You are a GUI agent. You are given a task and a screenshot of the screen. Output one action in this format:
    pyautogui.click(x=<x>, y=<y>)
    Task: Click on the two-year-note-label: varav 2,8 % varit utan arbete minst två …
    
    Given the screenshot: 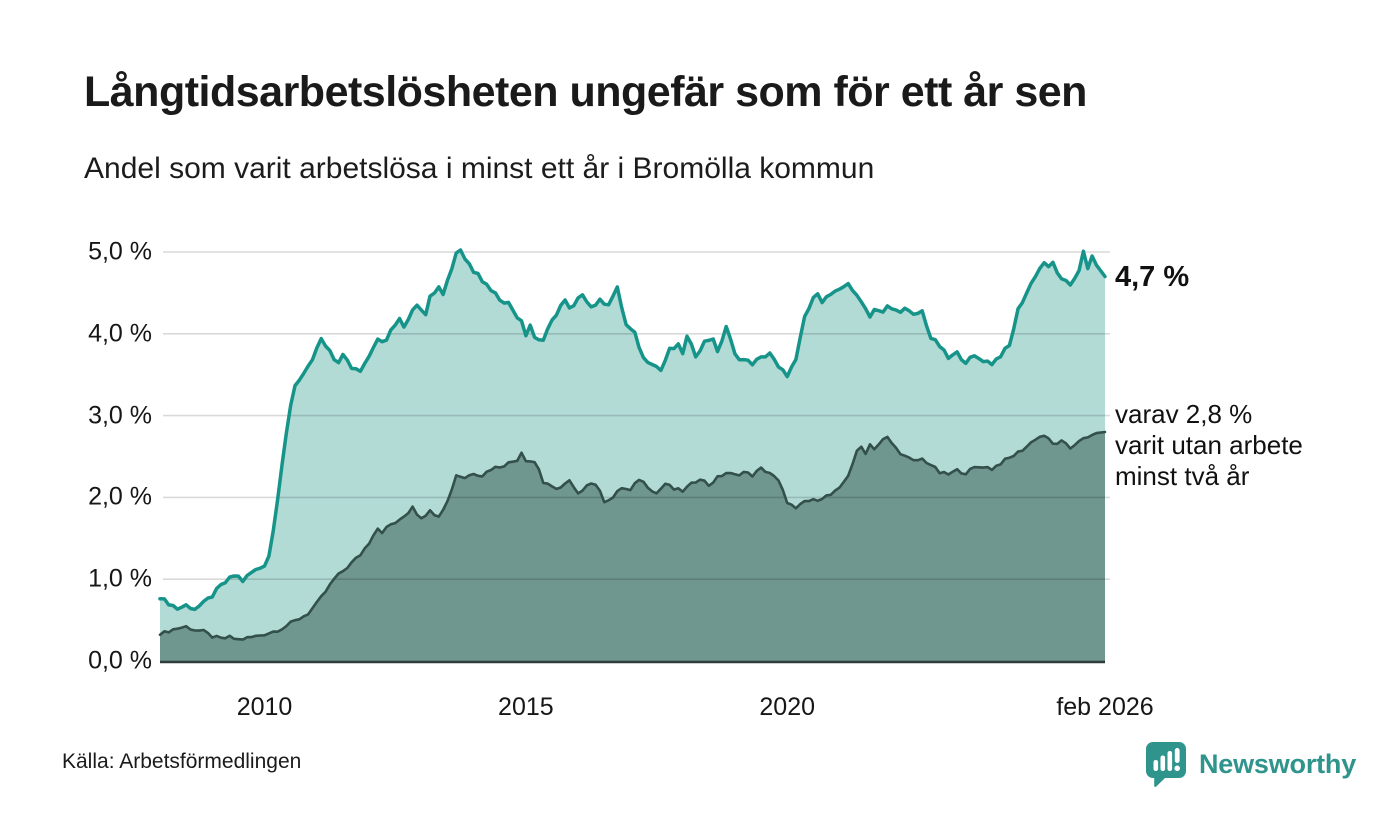 What is the action you would take?
    pyautogui.click(x=1209, y=445)
    